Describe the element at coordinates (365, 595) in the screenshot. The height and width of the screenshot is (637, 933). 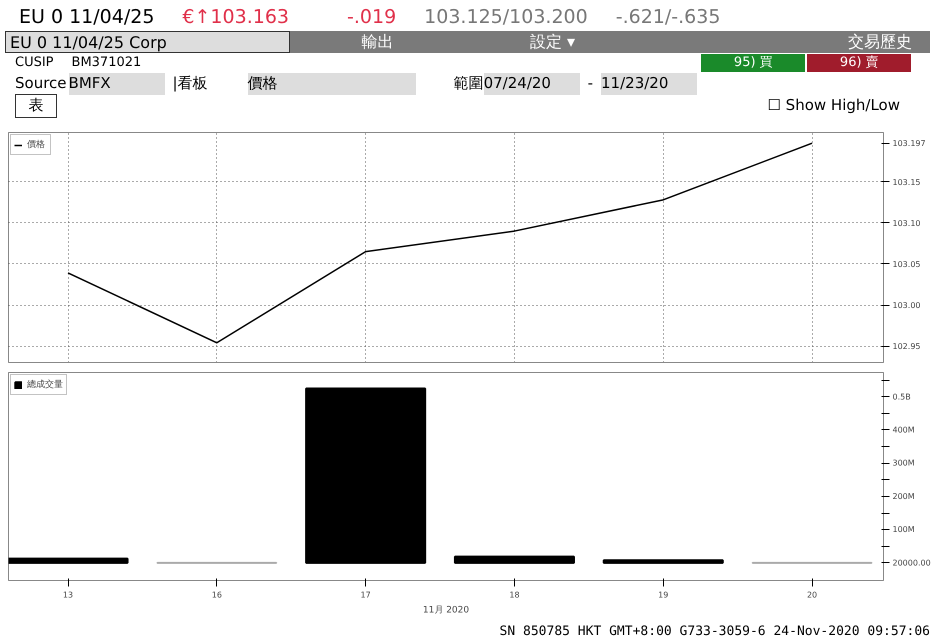
I see `x-tick-label: 17` at that location.